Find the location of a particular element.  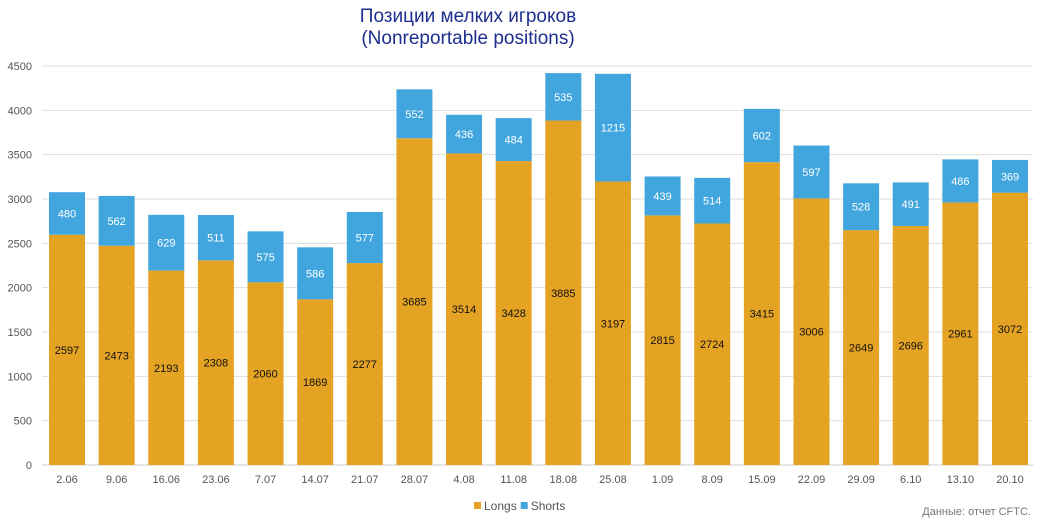

data-label-shorts: 486 is located at coordinates (960, 182).